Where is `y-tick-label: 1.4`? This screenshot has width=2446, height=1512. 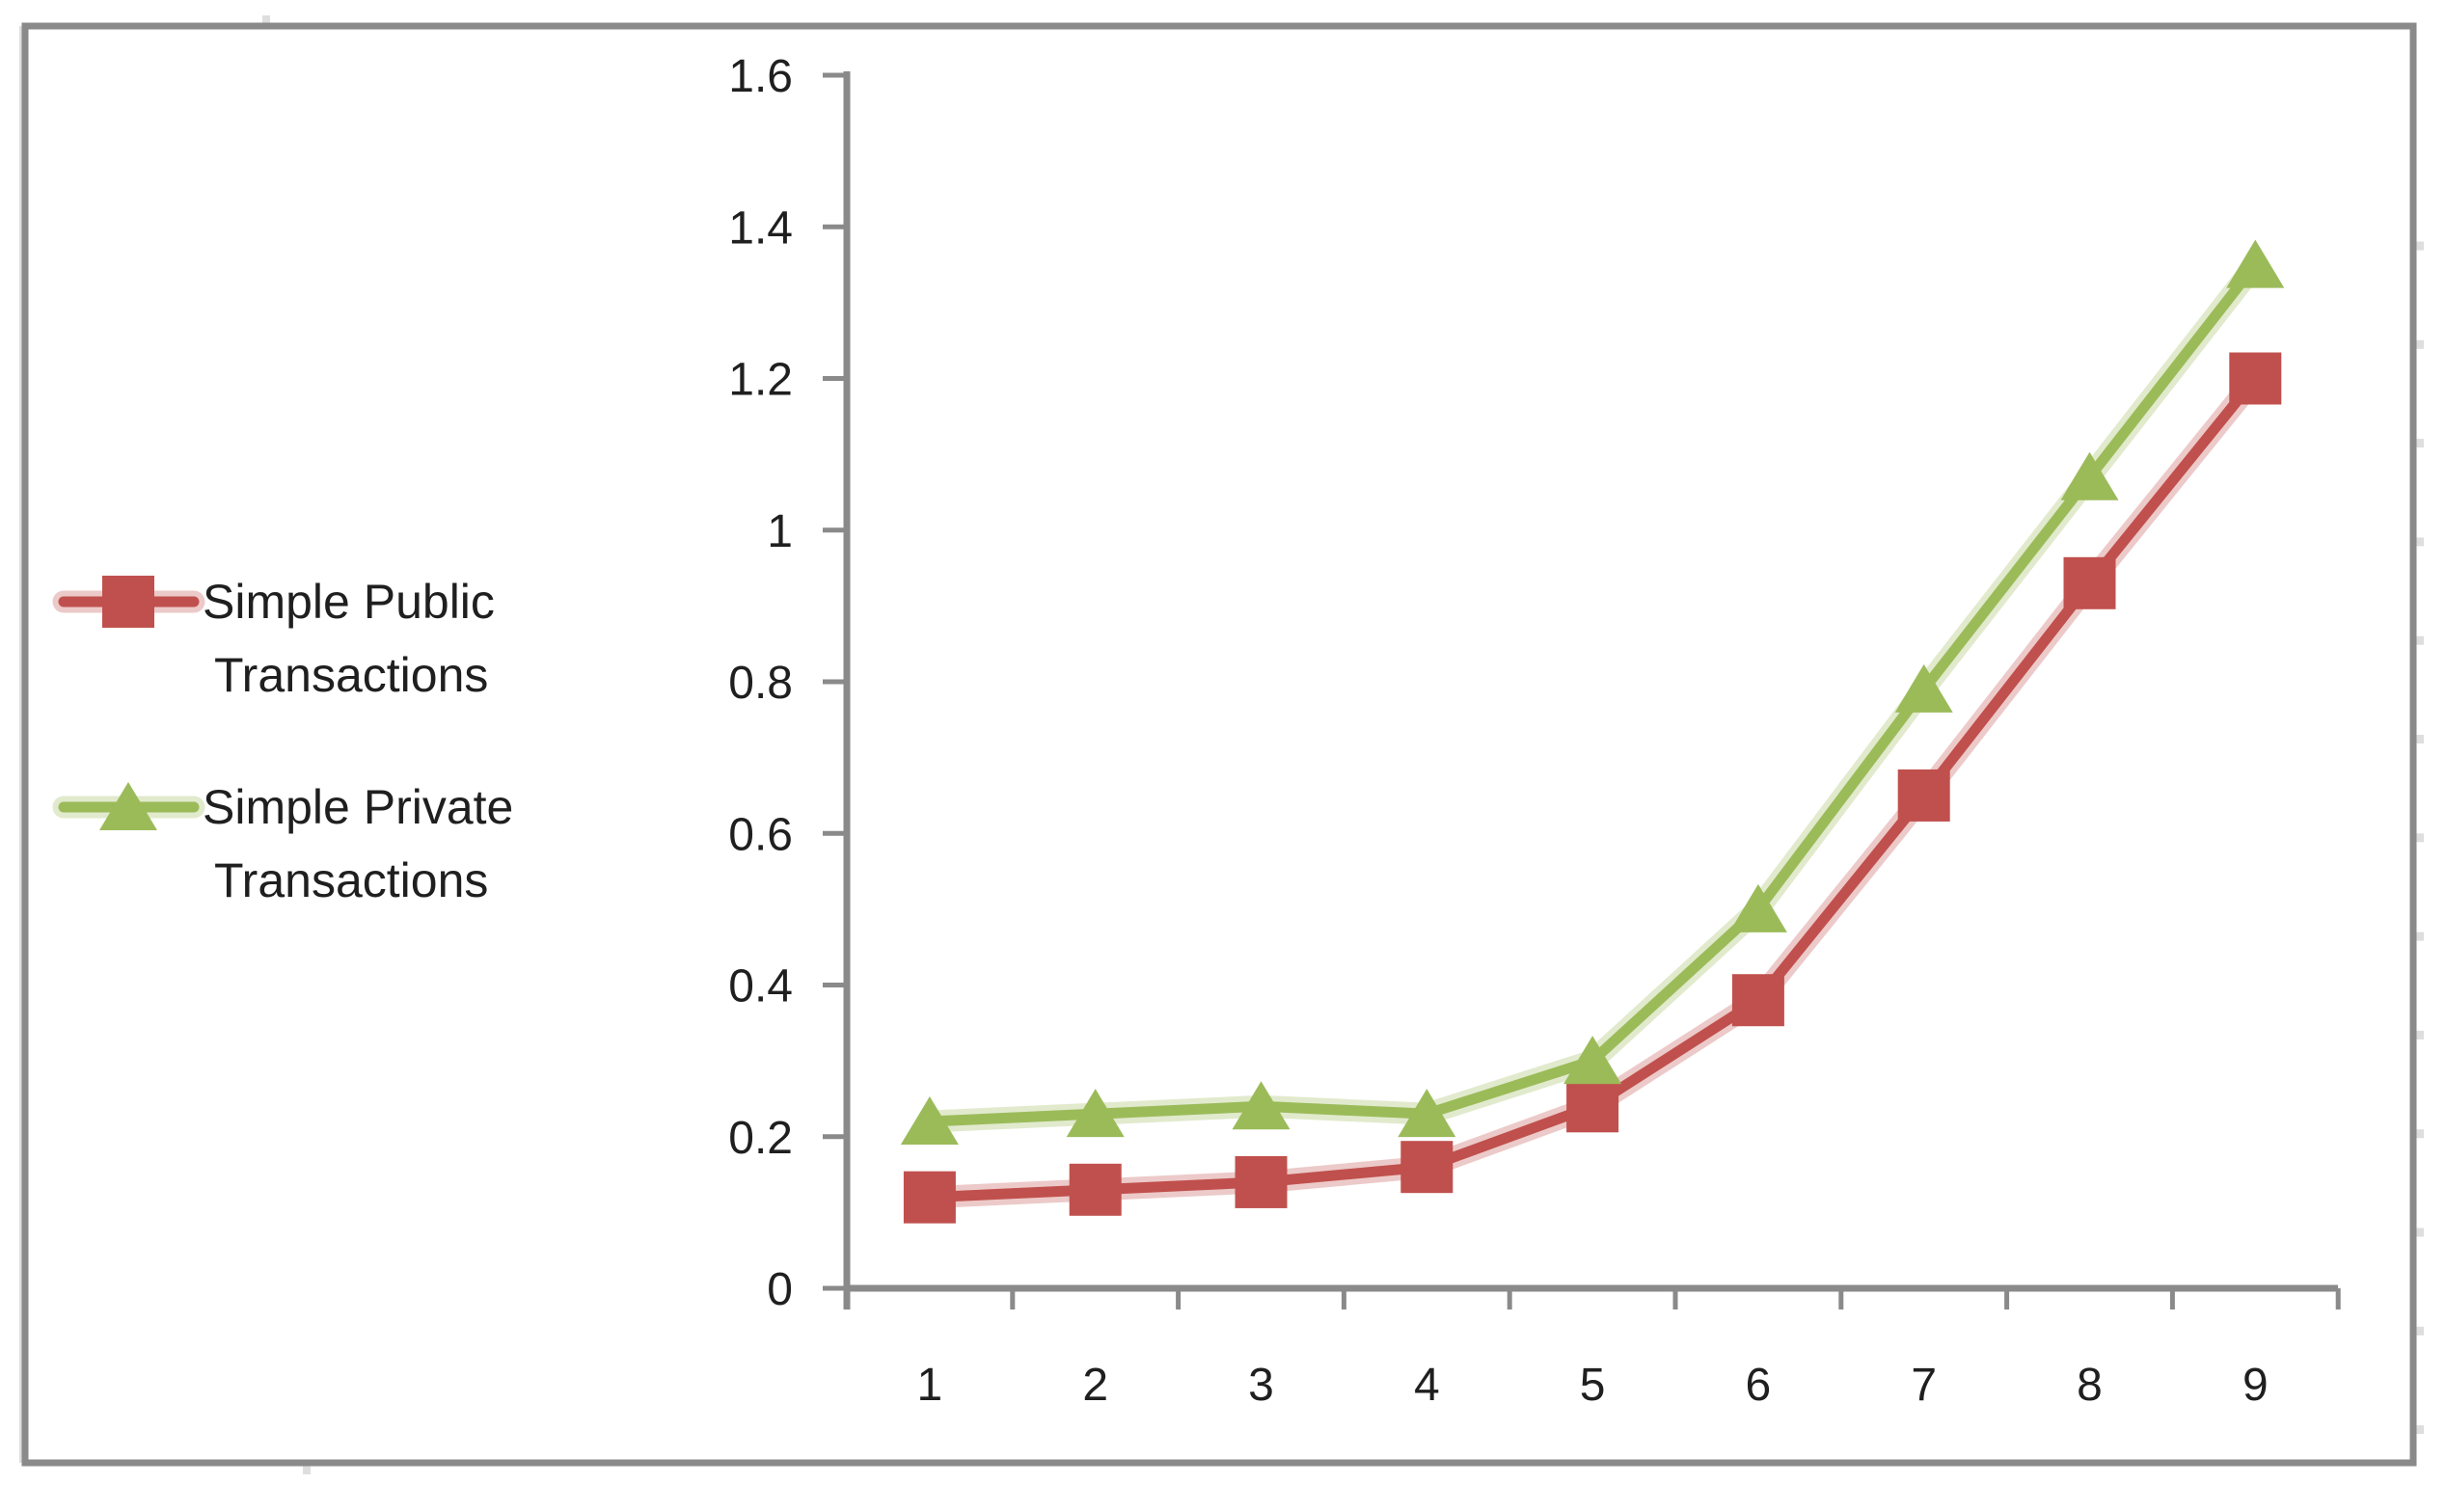 y-tick-label: 1.4 is located at coordinates (760, 228).